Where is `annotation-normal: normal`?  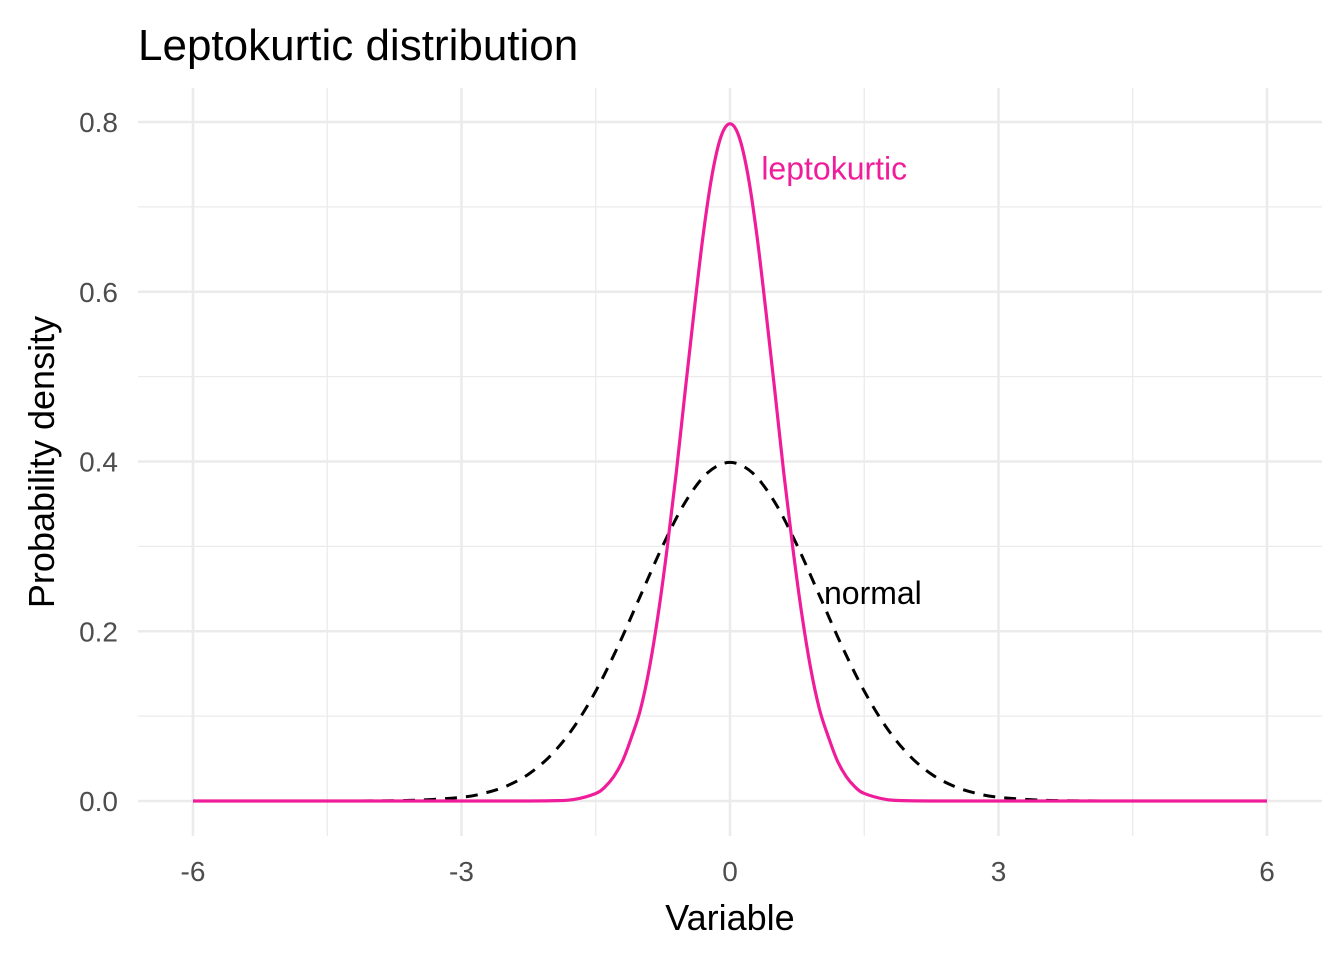 annotation-normal: normal is located at coordinates (873, 593).